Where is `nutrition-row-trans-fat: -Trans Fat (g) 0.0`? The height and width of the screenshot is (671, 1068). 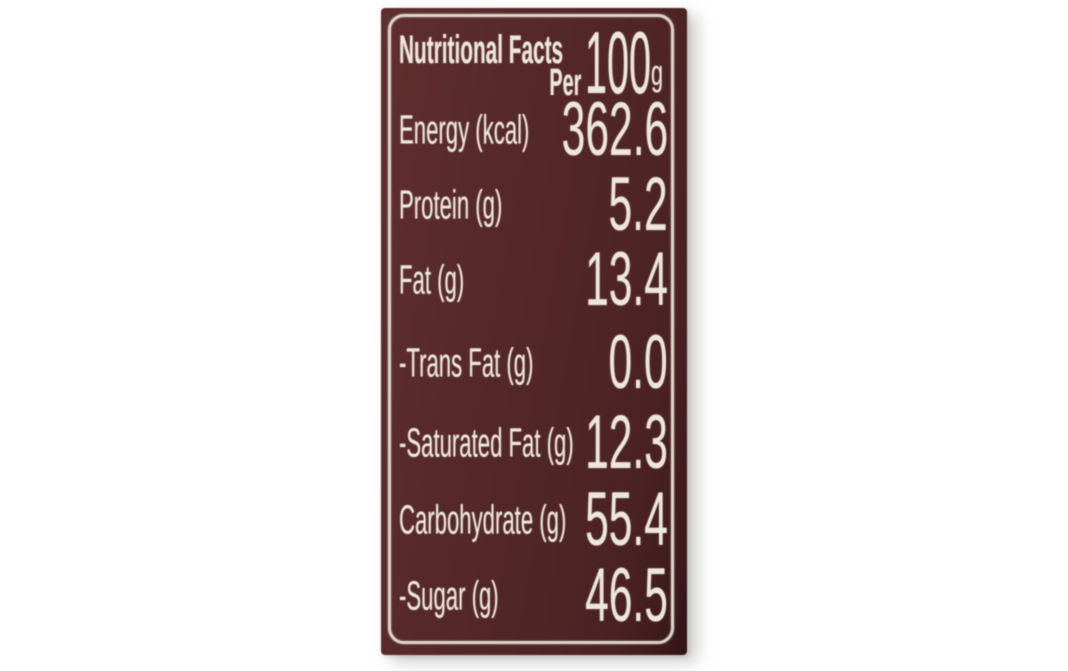
nutrition-row-trans-fat: -Trans Fat (g) 0.0 is located at coordinates (534, 362).